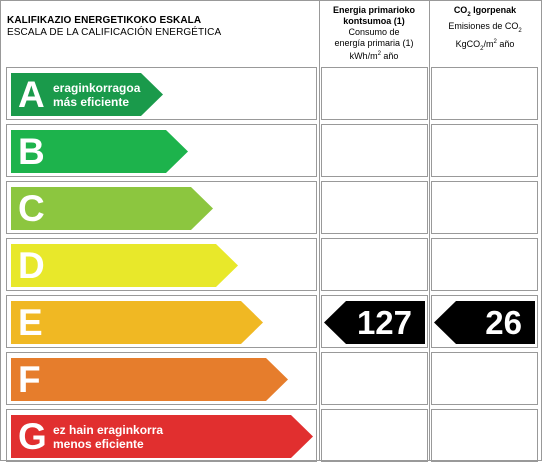  What do you see at coordinates (374, 207) in the screenshot?
I see `energy-cell-c` at bounding box center [374, 207].